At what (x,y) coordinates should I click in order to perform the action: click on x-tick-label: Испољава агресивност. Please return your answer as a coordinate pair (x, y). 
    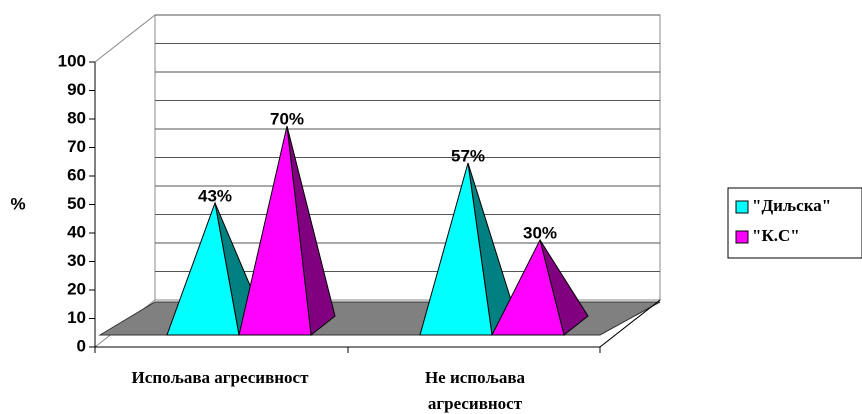
    Looking at the image, I should click on (220, 377).